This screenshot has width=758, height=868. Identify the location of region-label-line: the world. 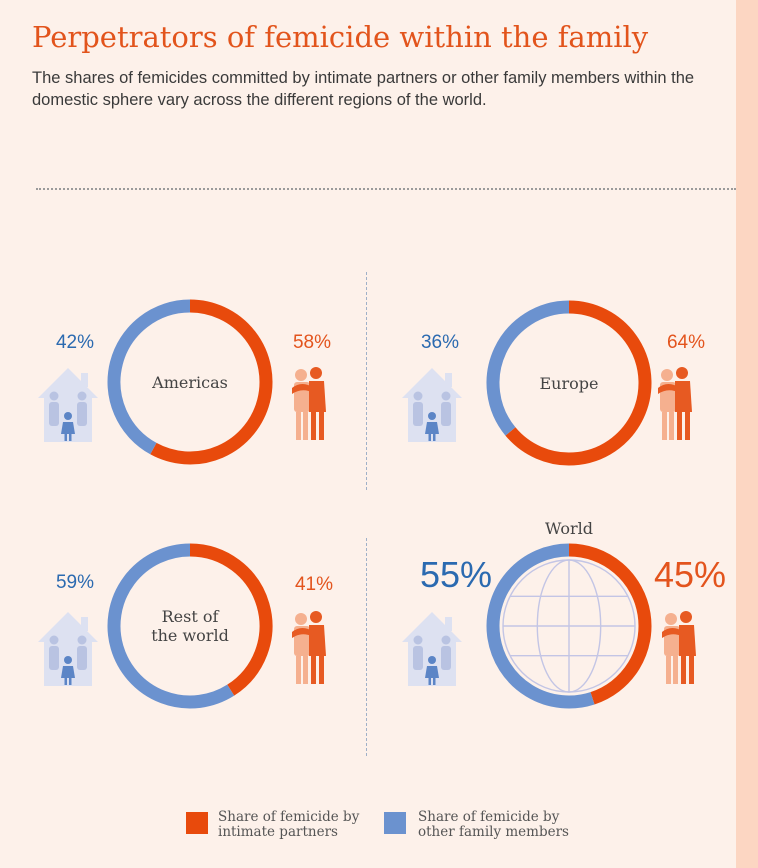
(190, 635).